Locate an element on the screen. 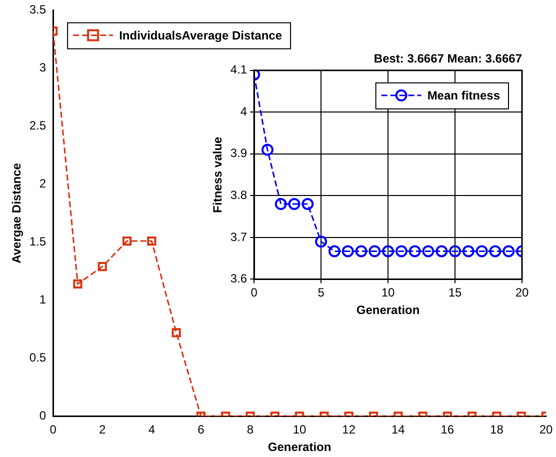  y-tick-label: 3.6 is located at coordinates (239, 279).